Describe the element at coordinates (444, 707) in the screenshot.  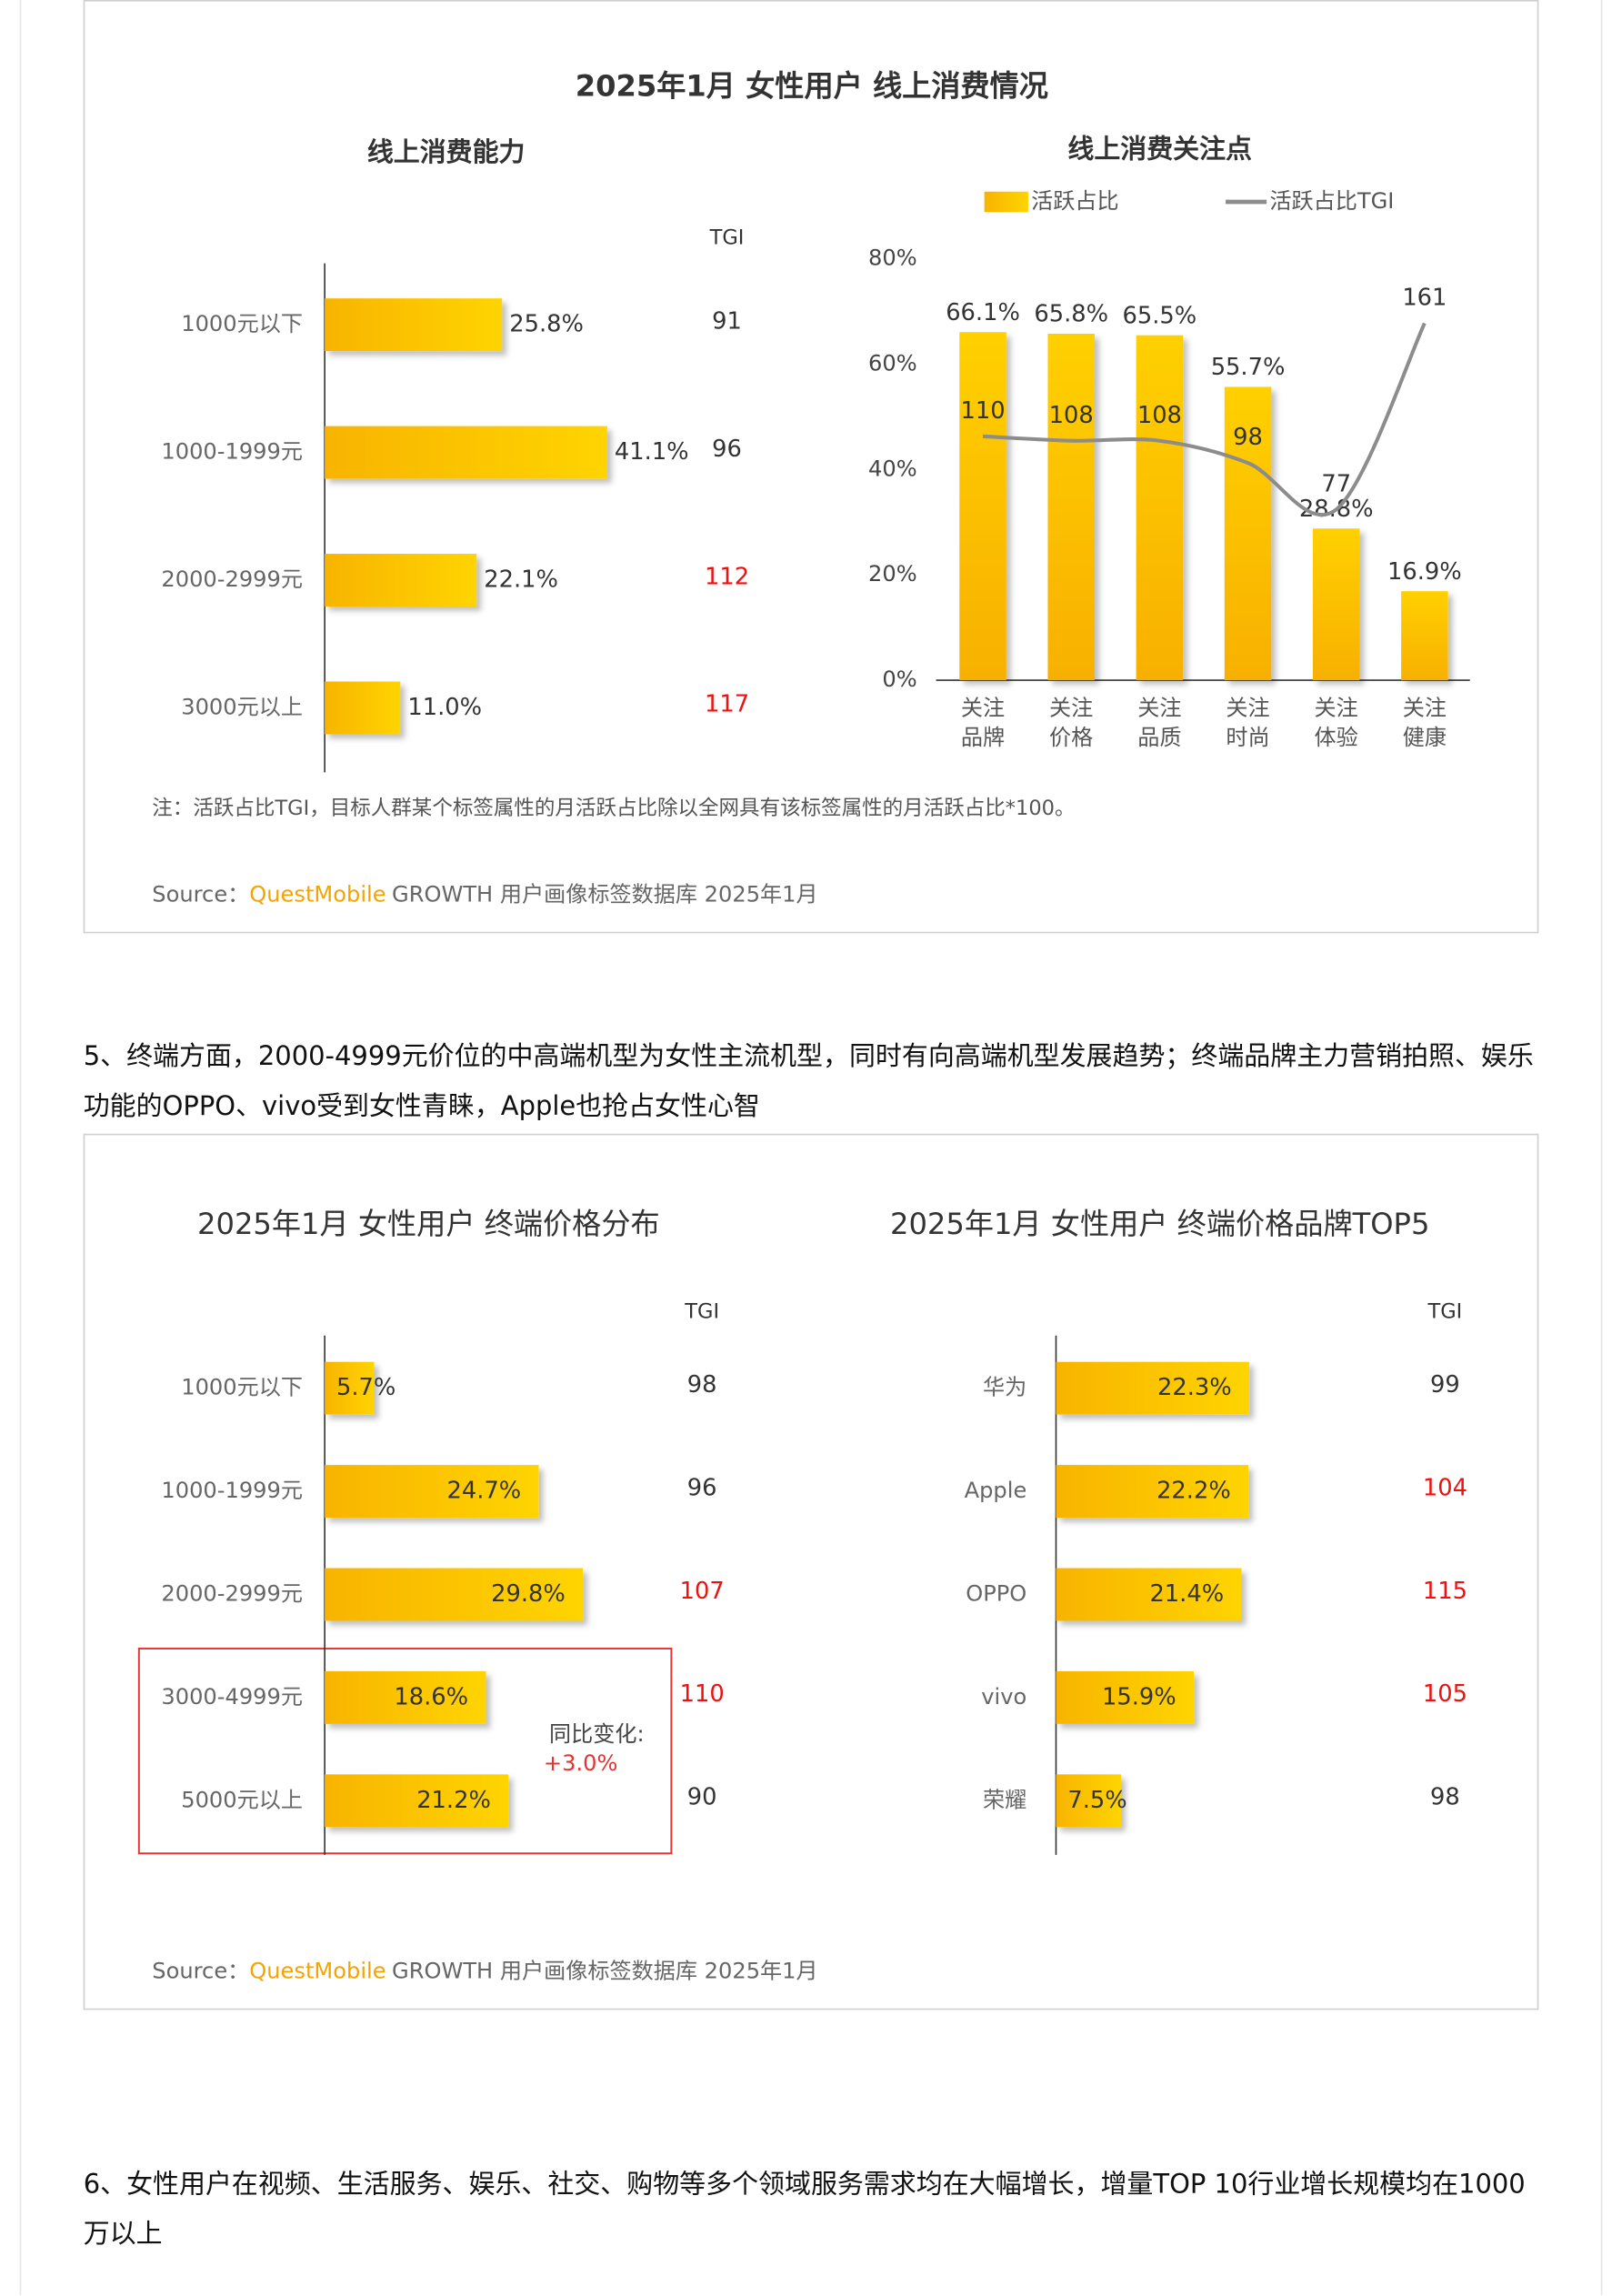
I see `value-label: 11.0%` at that location.